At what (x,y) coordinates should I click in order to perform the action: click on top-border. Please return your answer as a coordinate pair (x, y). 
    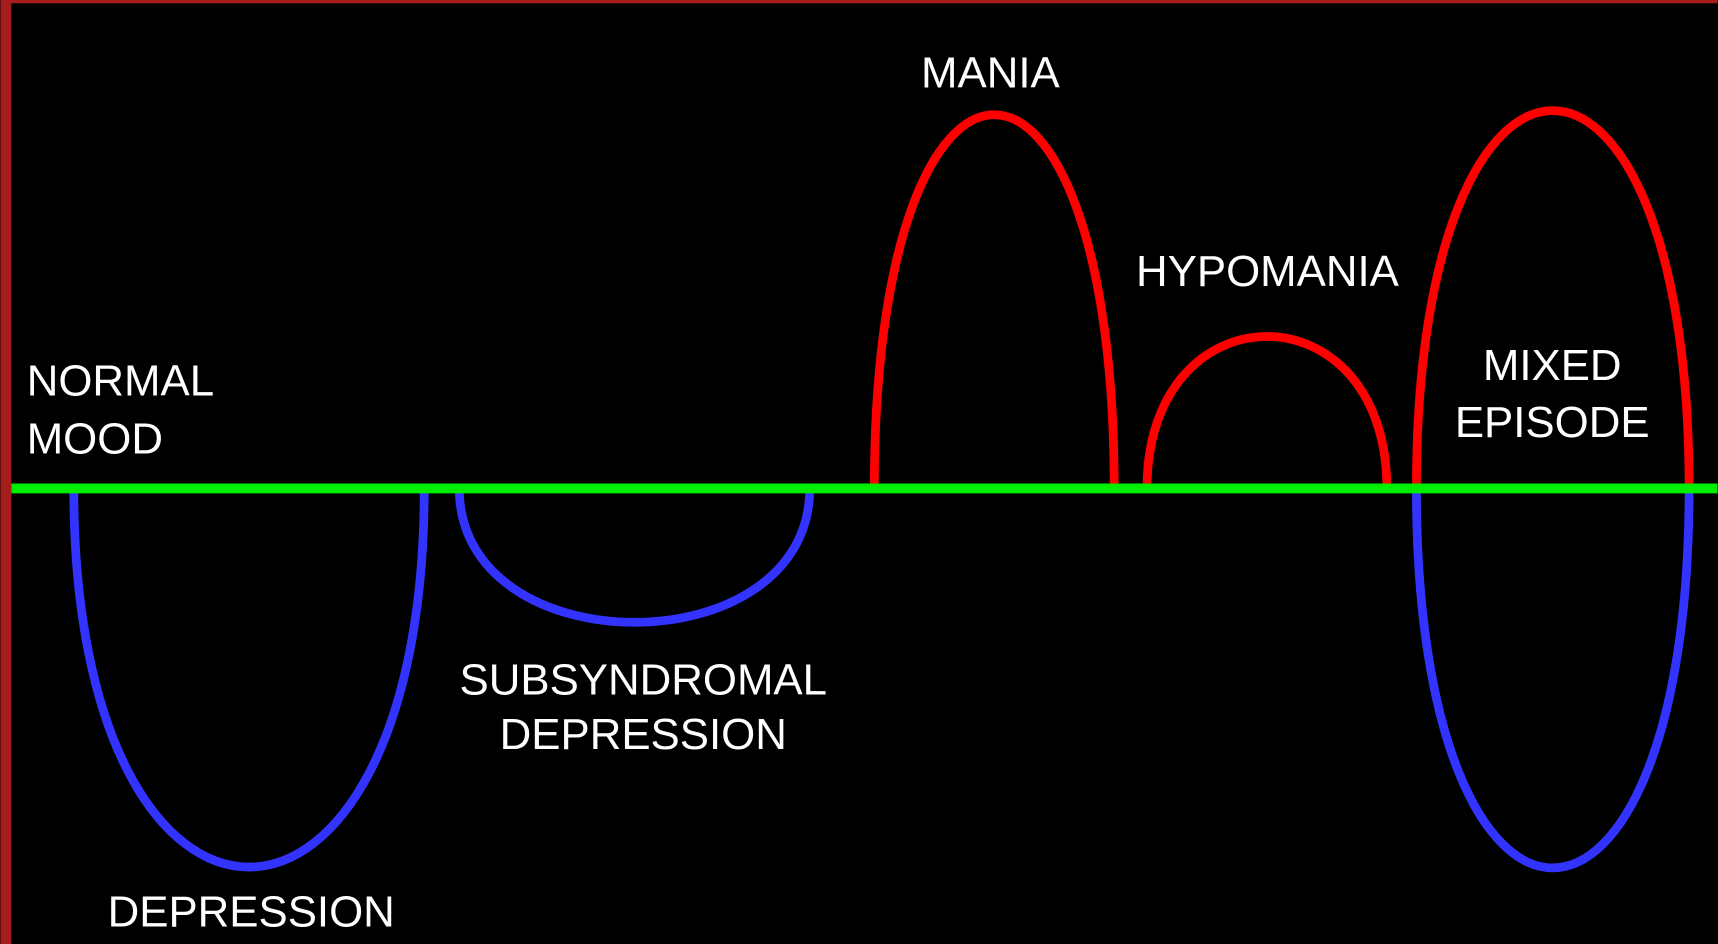
    Looking at the image, I should click on (859, 2).